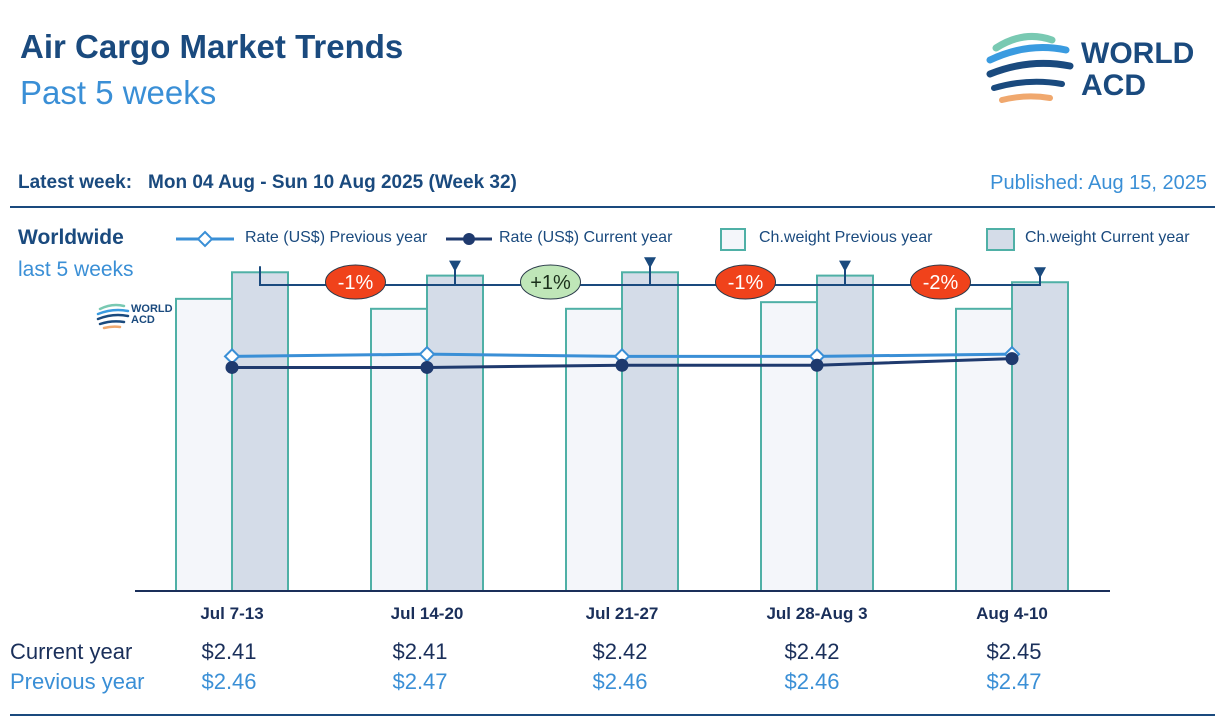  What do you see at coordinates (1012, 613) in the screenshot?
I see `x-tick-label: Aug 4-10` at bounding box center [1012, 613].